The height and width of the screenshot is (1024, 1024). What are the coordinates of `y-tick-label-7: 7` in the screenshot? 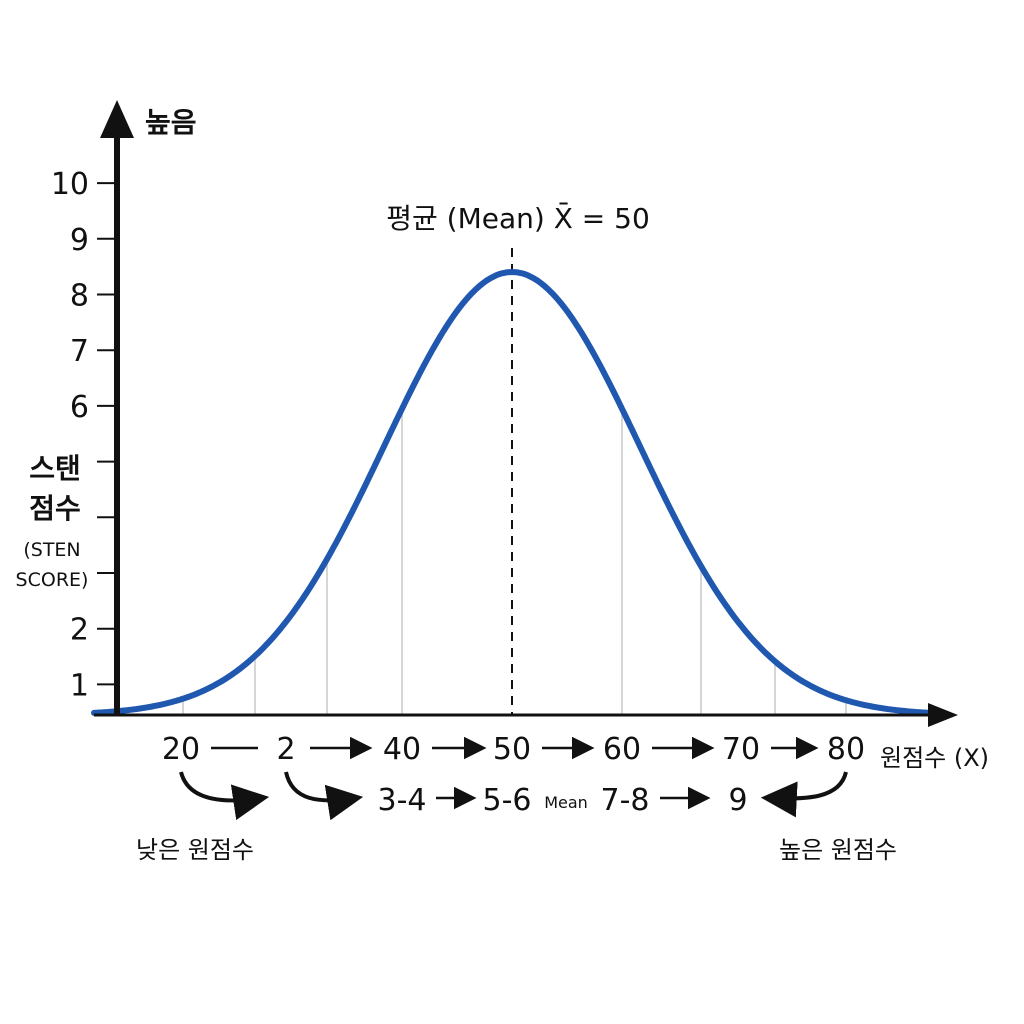 It's located at (79, 351).